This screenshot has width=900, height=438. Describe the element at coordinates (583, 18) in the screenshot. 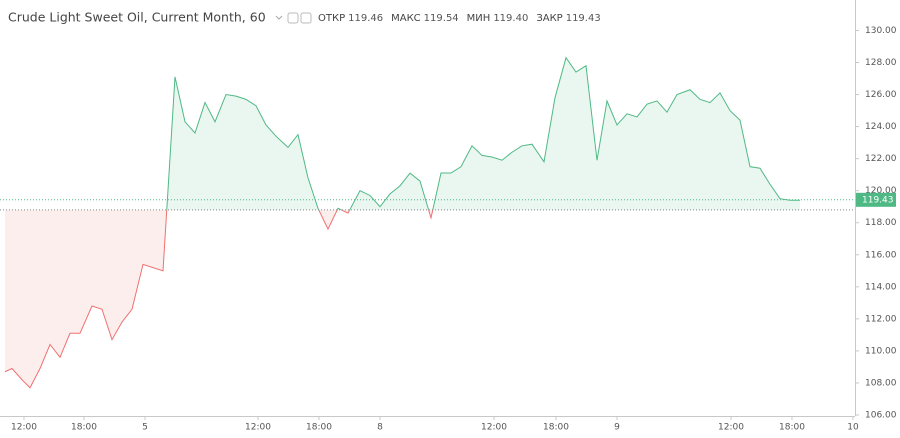

I see `stat-value: 119.43` at that location.